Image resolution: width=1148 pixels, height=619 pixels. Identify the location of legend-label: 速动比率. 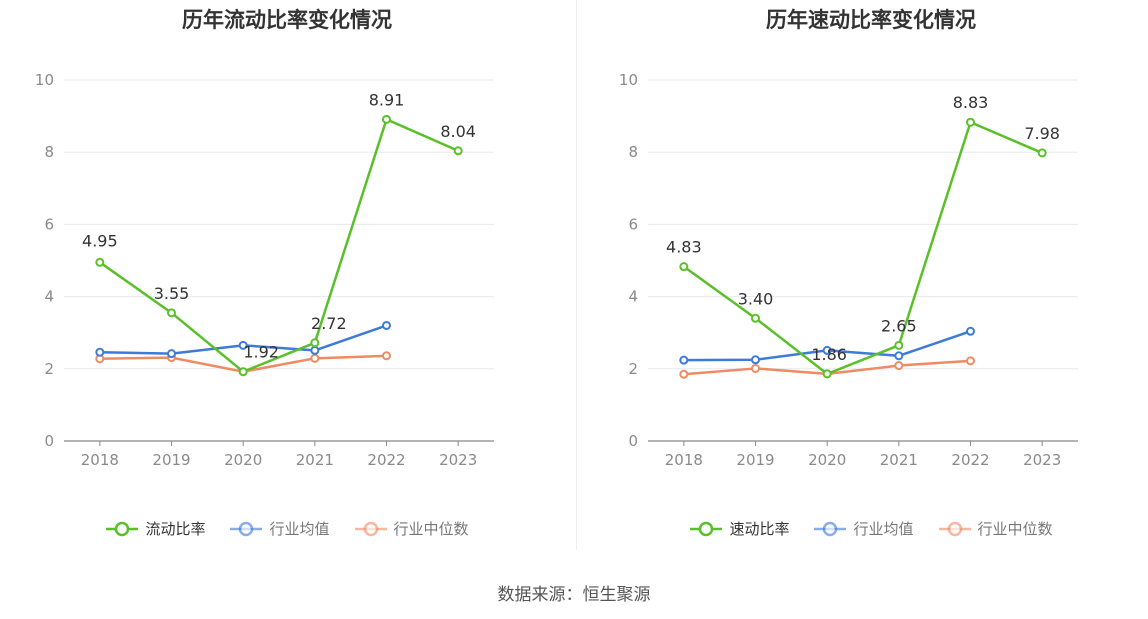
(759, 529).